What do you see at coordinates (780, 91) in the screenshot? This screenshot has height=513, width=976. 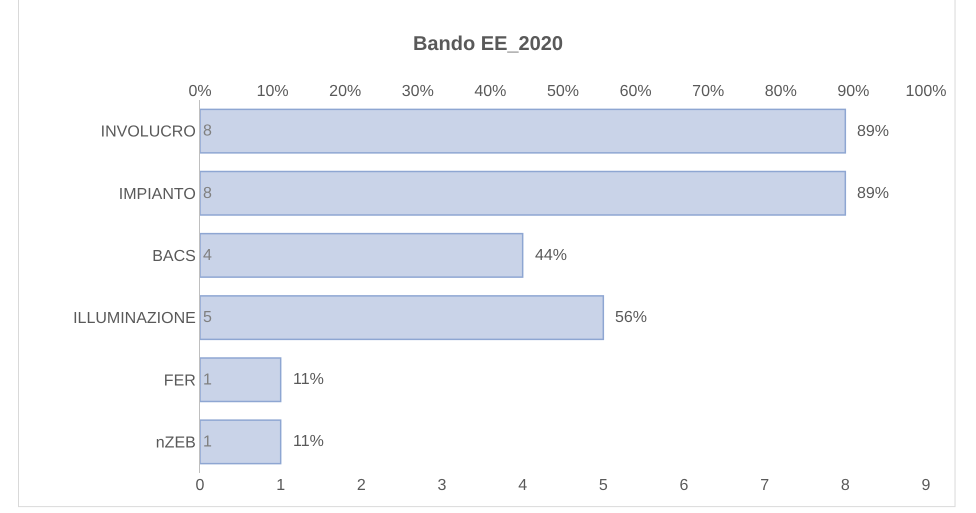 I see `x2-tick-label: 80%` at bounding box center [780, 91].